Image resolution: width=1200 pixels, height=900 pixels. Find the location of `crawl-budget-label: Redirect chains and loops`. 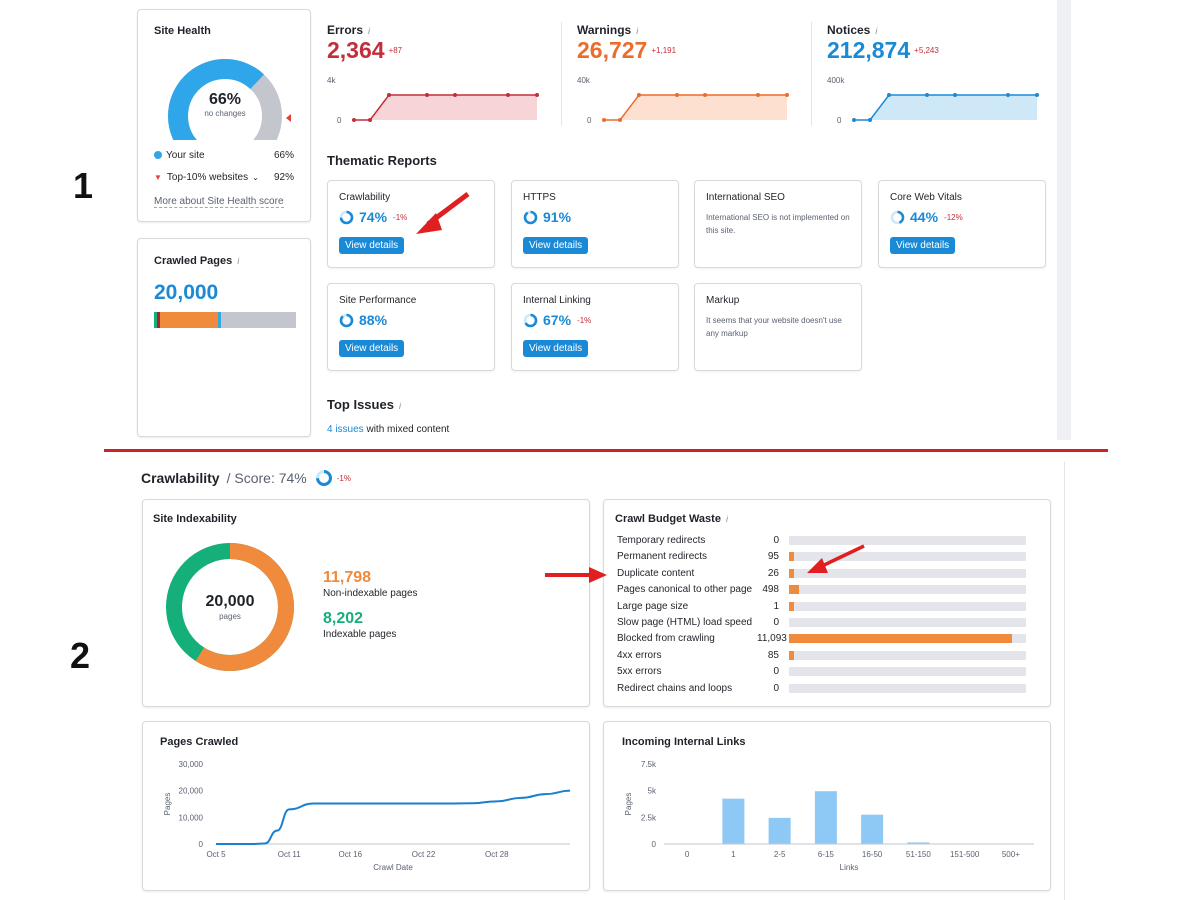

crawl-budget-label: Redirect chains and loops is located at coordinates (675, 688).